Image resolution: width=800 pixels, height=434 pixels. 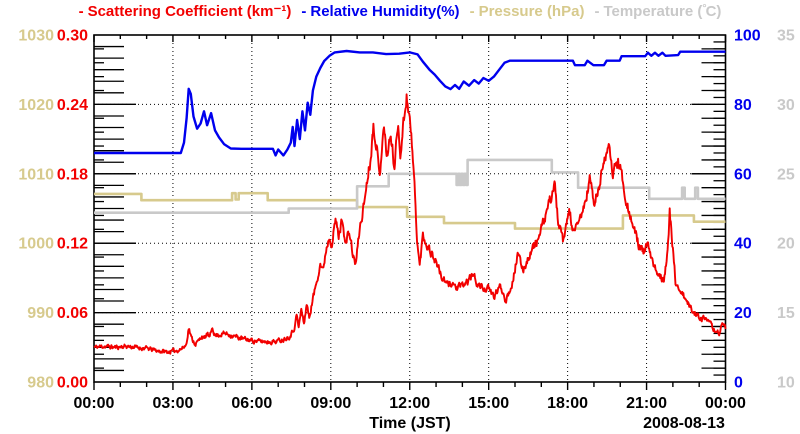 I want to click on degree-symbol: °, so click(x=704, y=7).